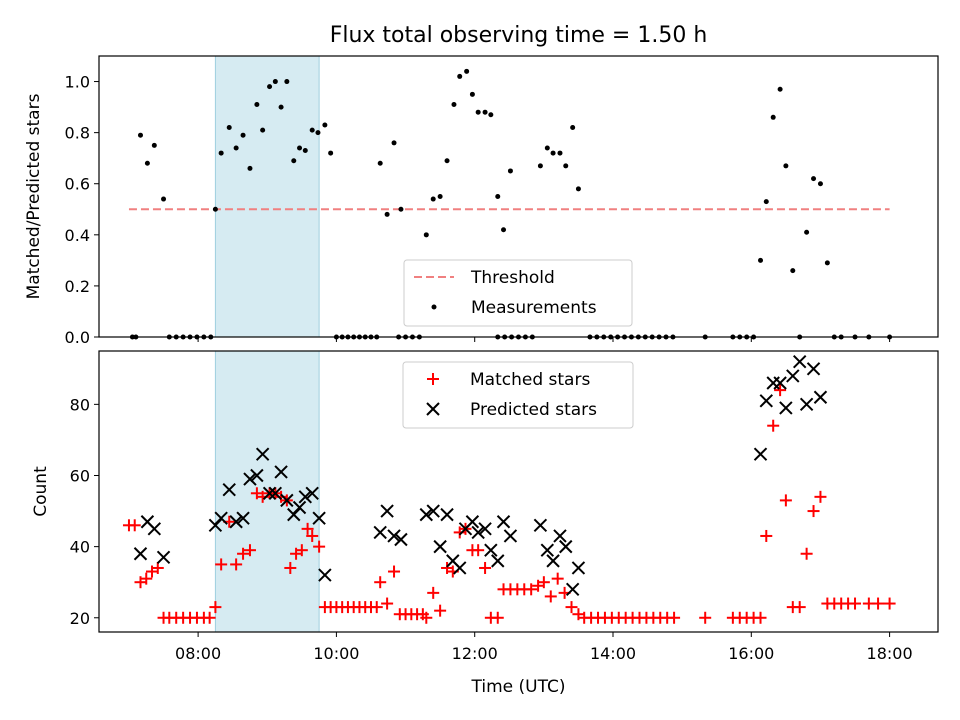  I want to click on predicted-legend-marker, so click(433, 409).